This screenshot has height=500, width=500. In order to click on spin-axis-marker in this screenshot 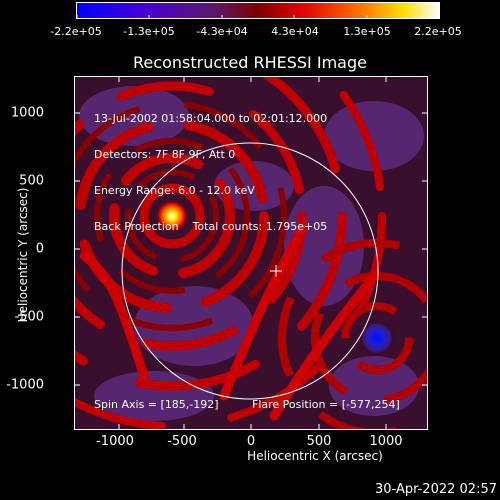, I will do `click(276, 271)`.